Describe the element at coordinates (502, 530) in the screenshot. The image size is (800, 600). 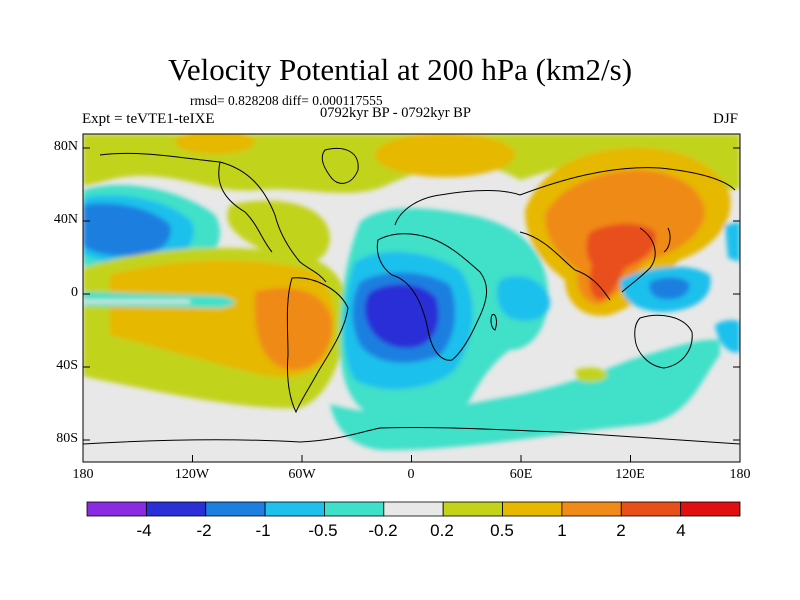
I see `colorbar-label: 0.5` at that location.